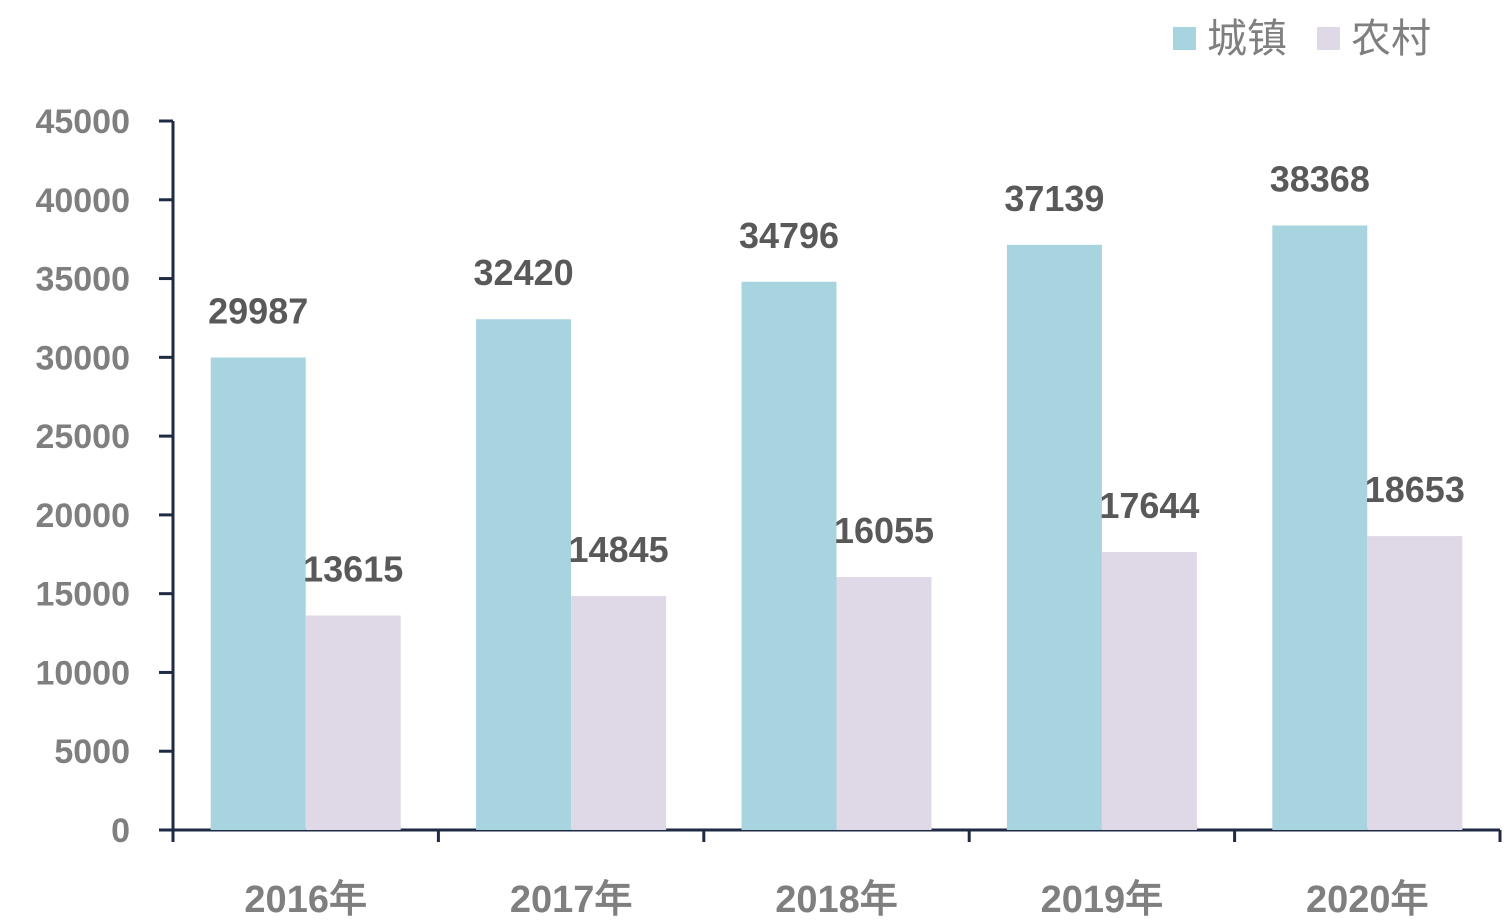 This screenshot has height=924, width=1506. Describe the element at coordinates (1102, 900) in the screenshot. I see `x-tick-label: 2019年` at that location.